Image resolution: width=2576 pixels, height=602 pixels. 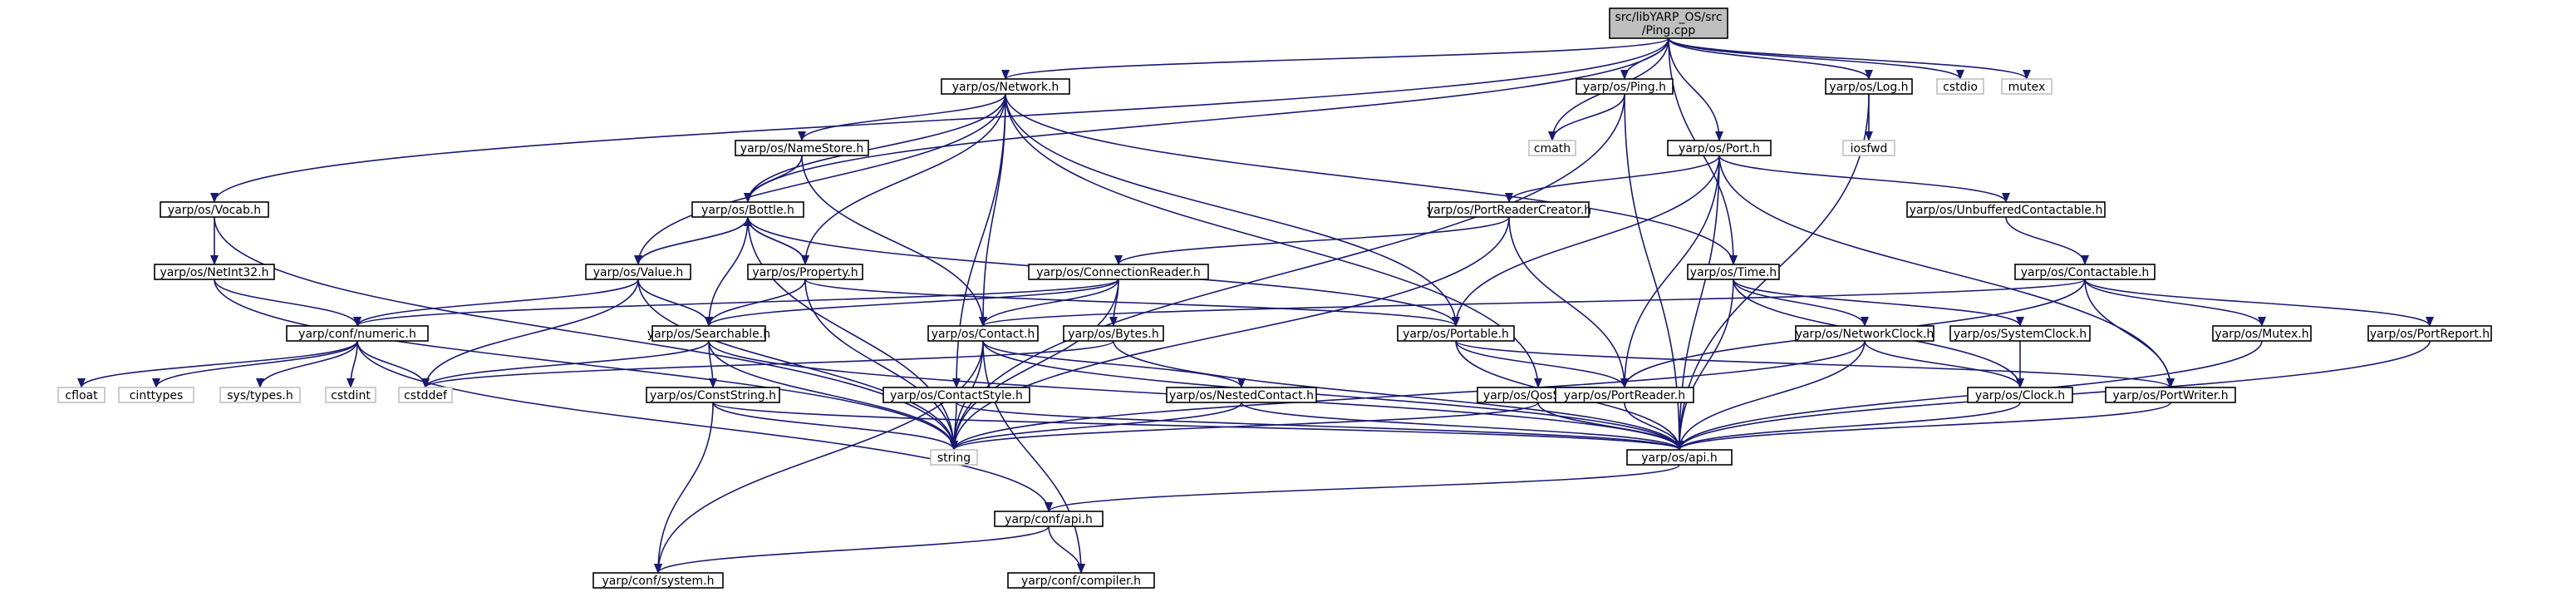 I want to click on node-label: yarp/conf/api.h, so click(x=1049, y=520).